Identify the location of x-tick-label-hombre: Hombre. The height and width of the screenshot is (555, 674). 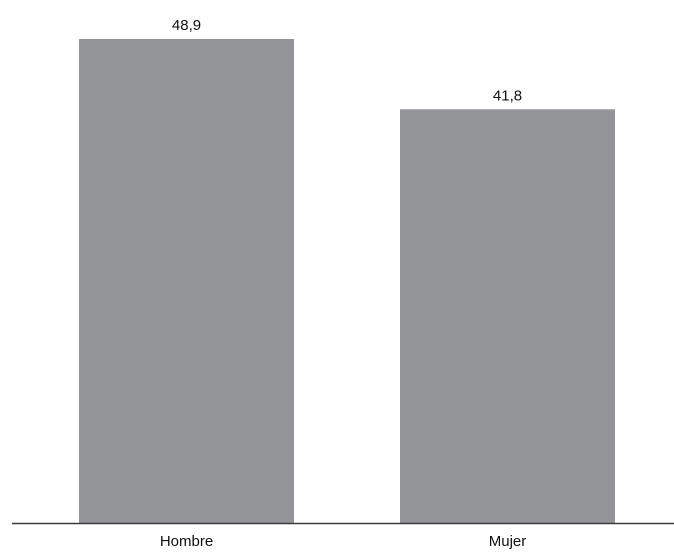
(186, 541).